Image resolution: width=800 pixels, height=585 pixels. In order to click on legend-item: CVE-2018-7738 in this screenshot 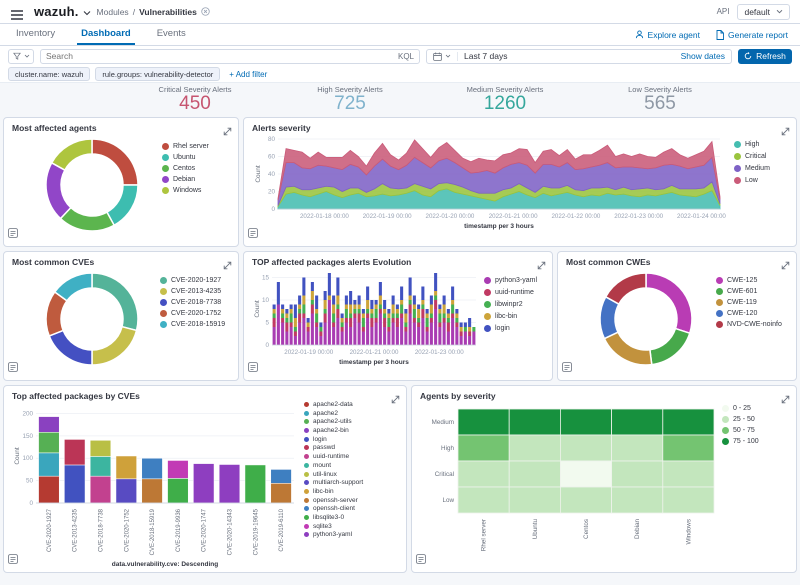, I will do `click(192, 302)`.